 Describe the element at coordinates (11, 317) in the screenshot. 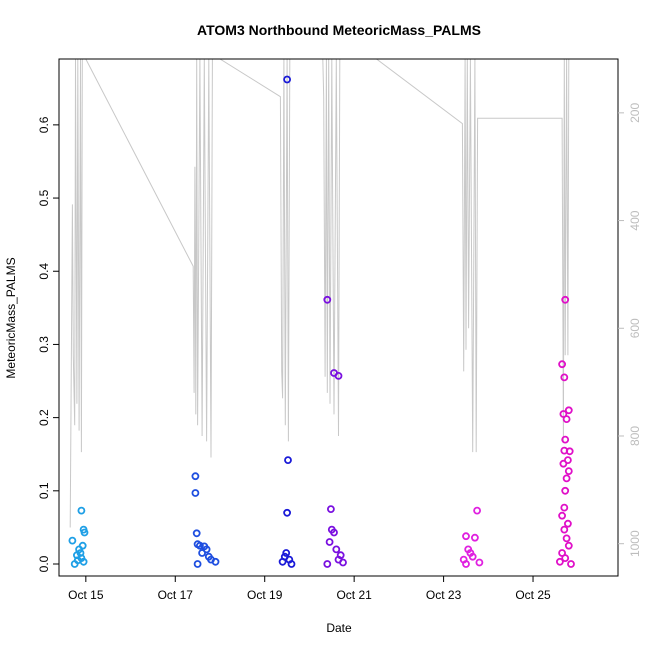

I see `y-axis-label: MeteoricMass_PALMS` at that location.